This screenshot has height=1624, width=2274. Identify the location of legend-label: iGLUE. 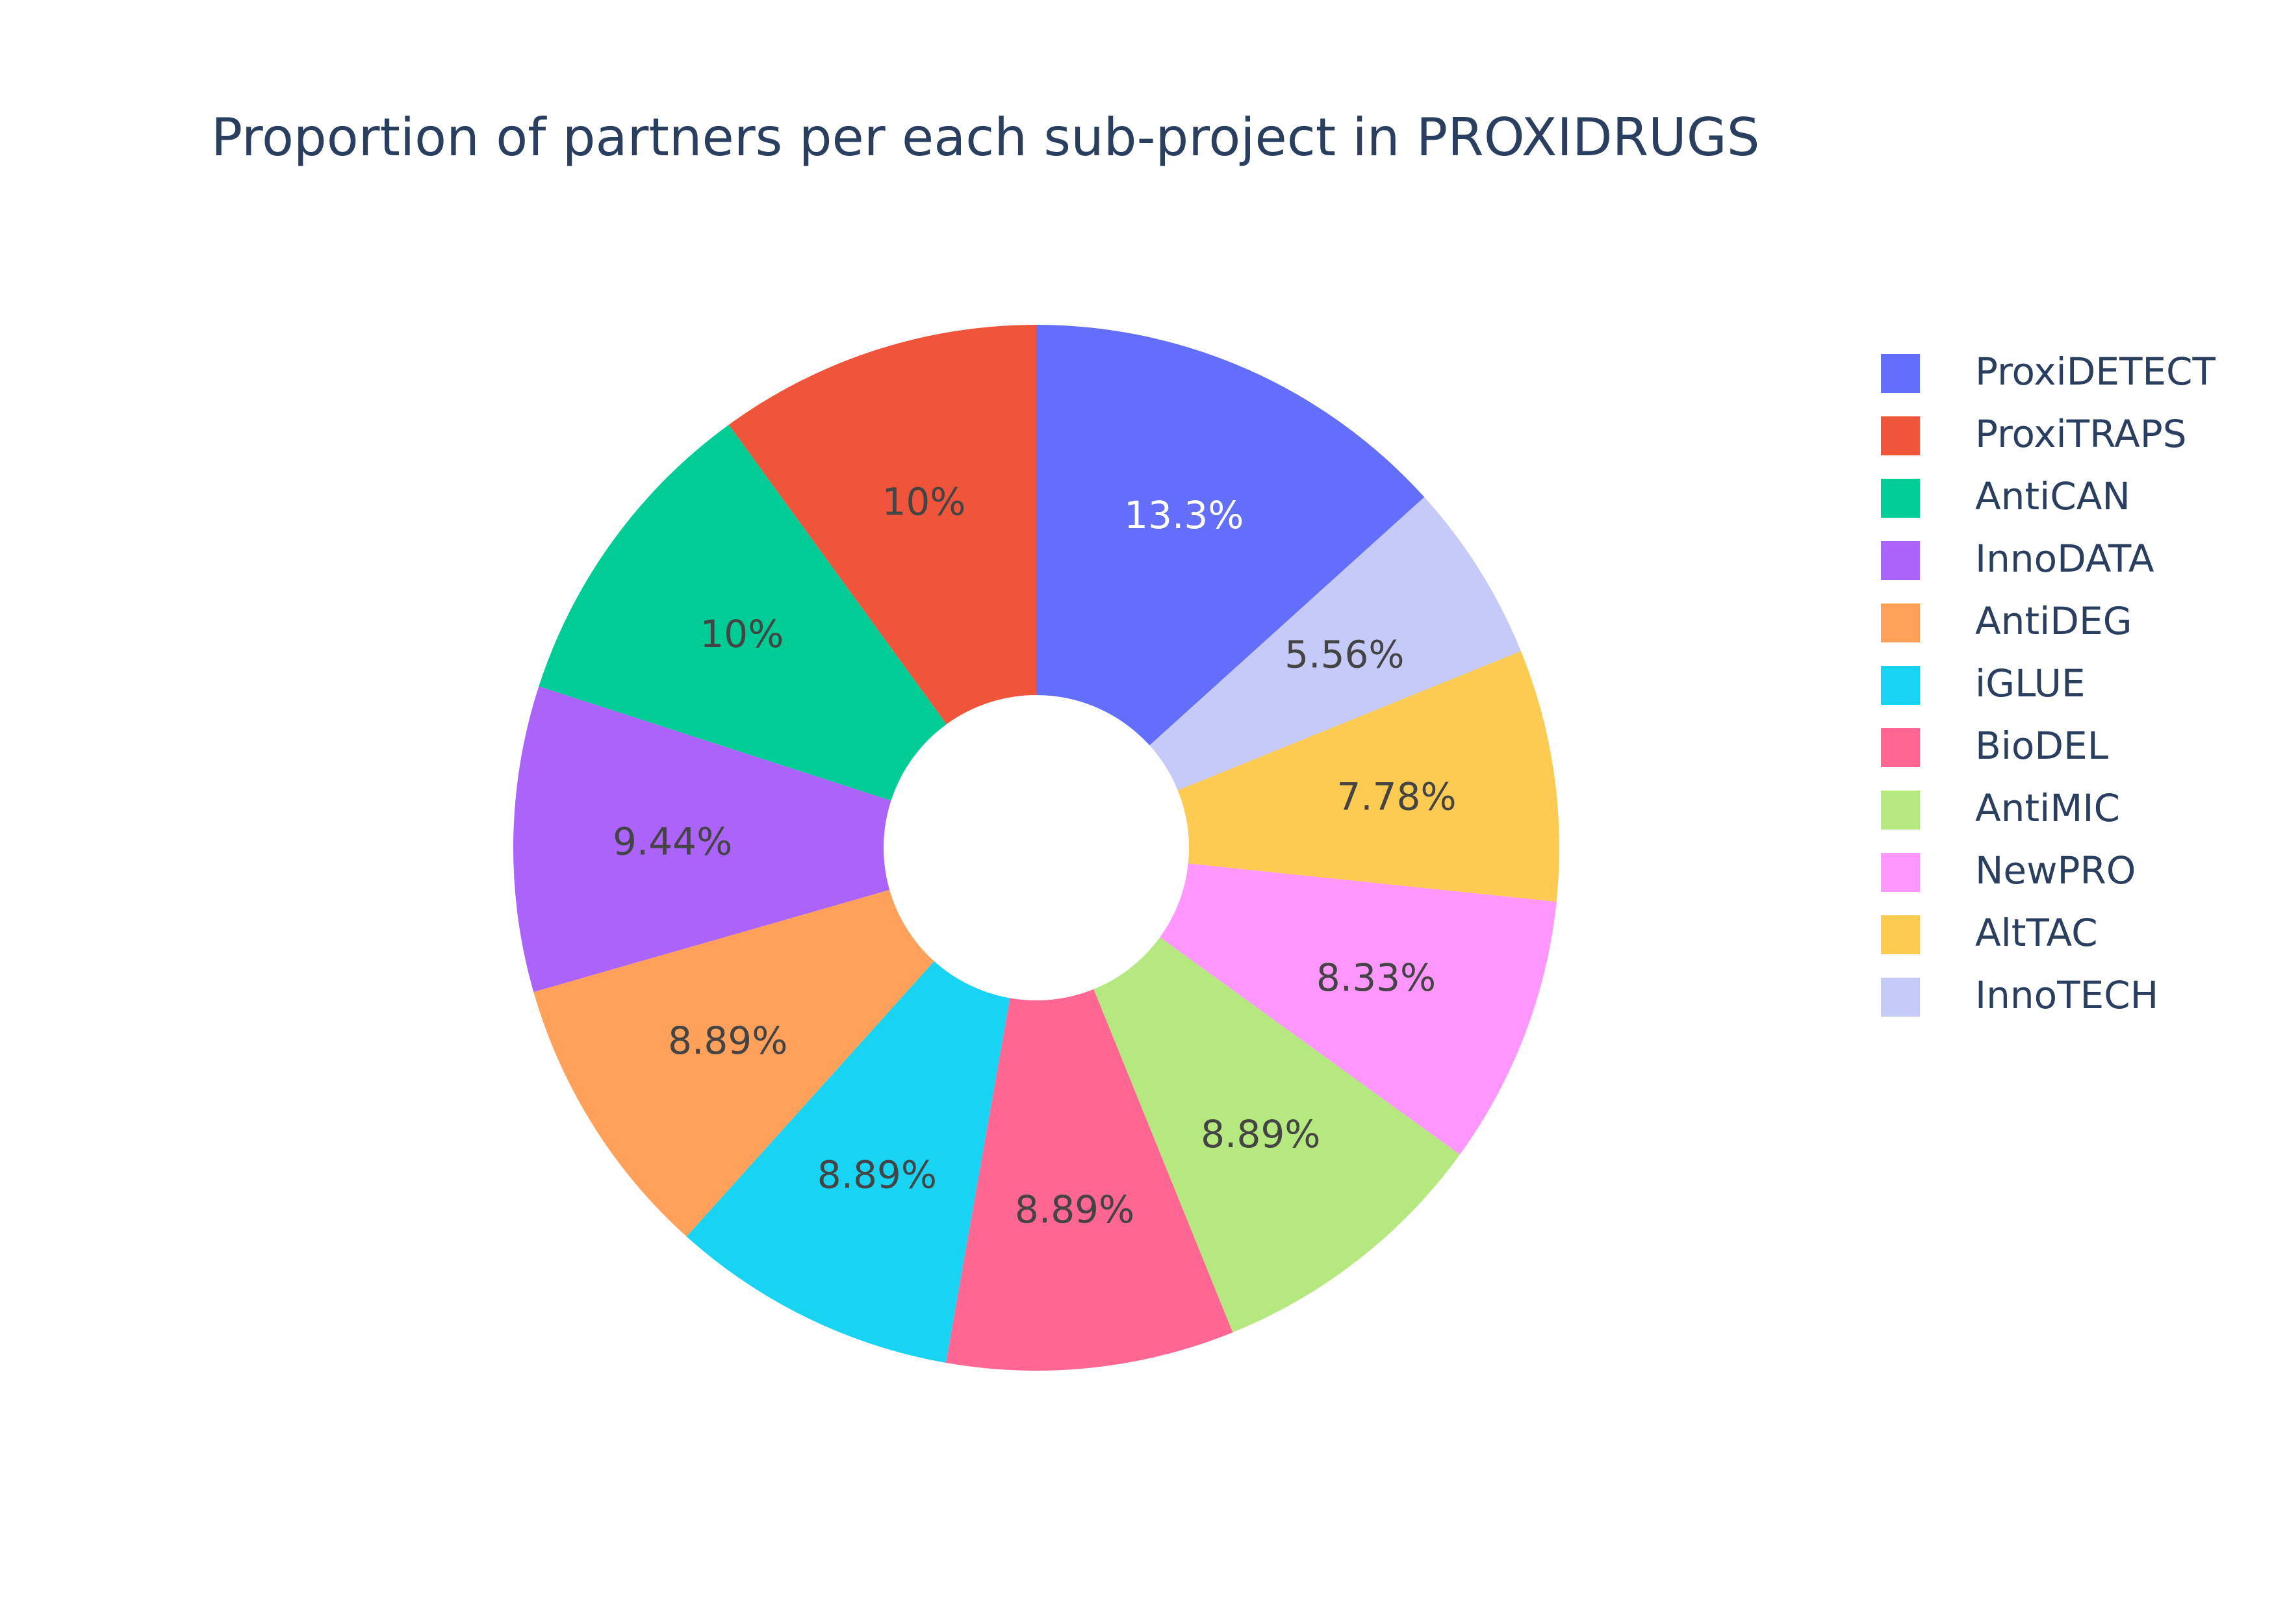
(2030, 683).